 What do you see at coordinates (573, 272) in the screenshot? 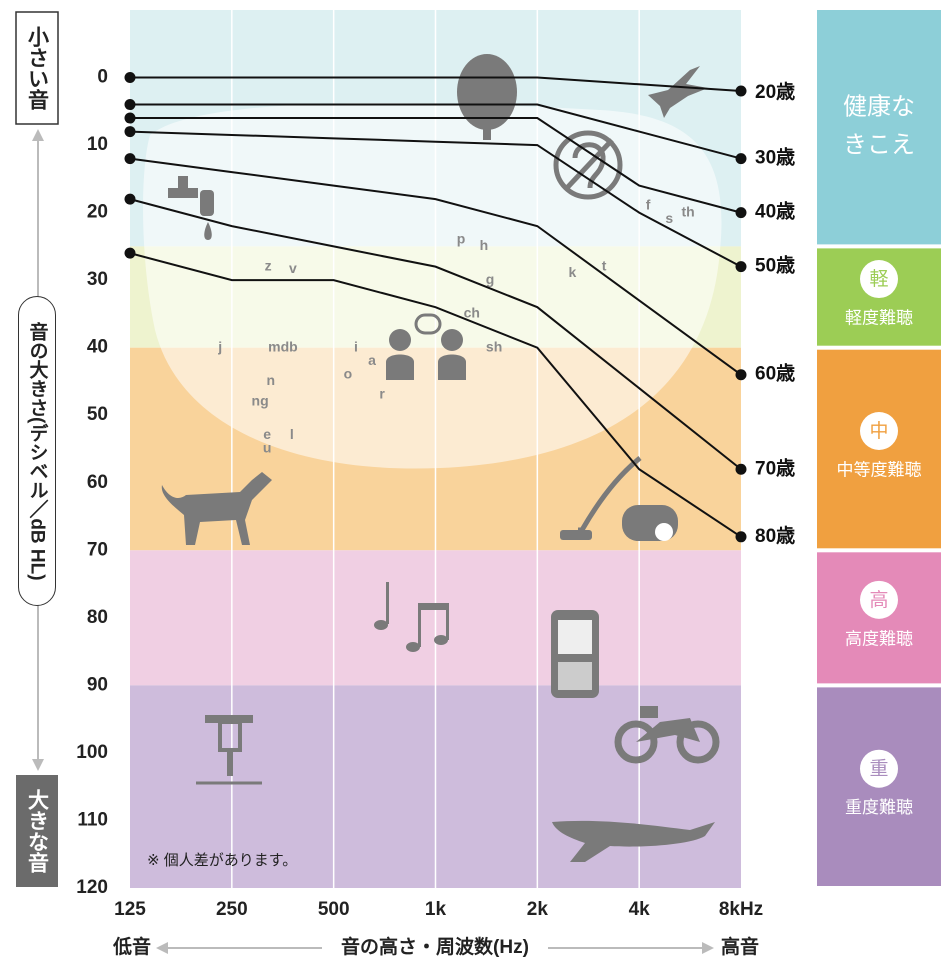
I see `phoneme-label: k` at bounding box center [573, 272].